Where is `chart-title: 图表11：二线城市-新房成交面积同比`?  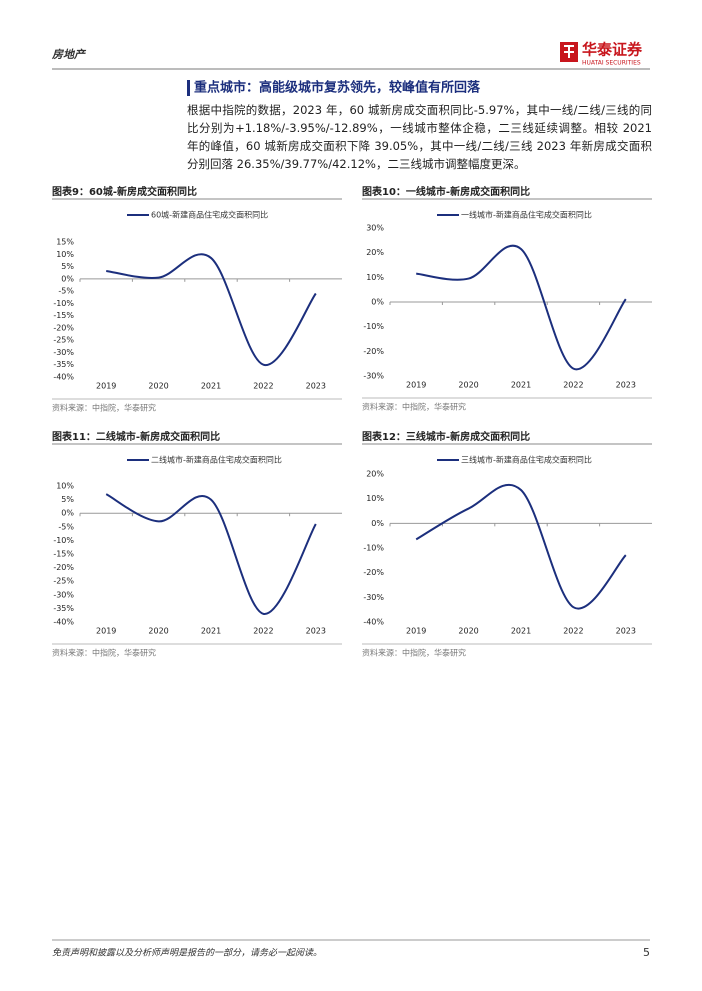 chart-title: 图表11：二线城市-新房成交面积同比 is located at coordinates (136, 436).